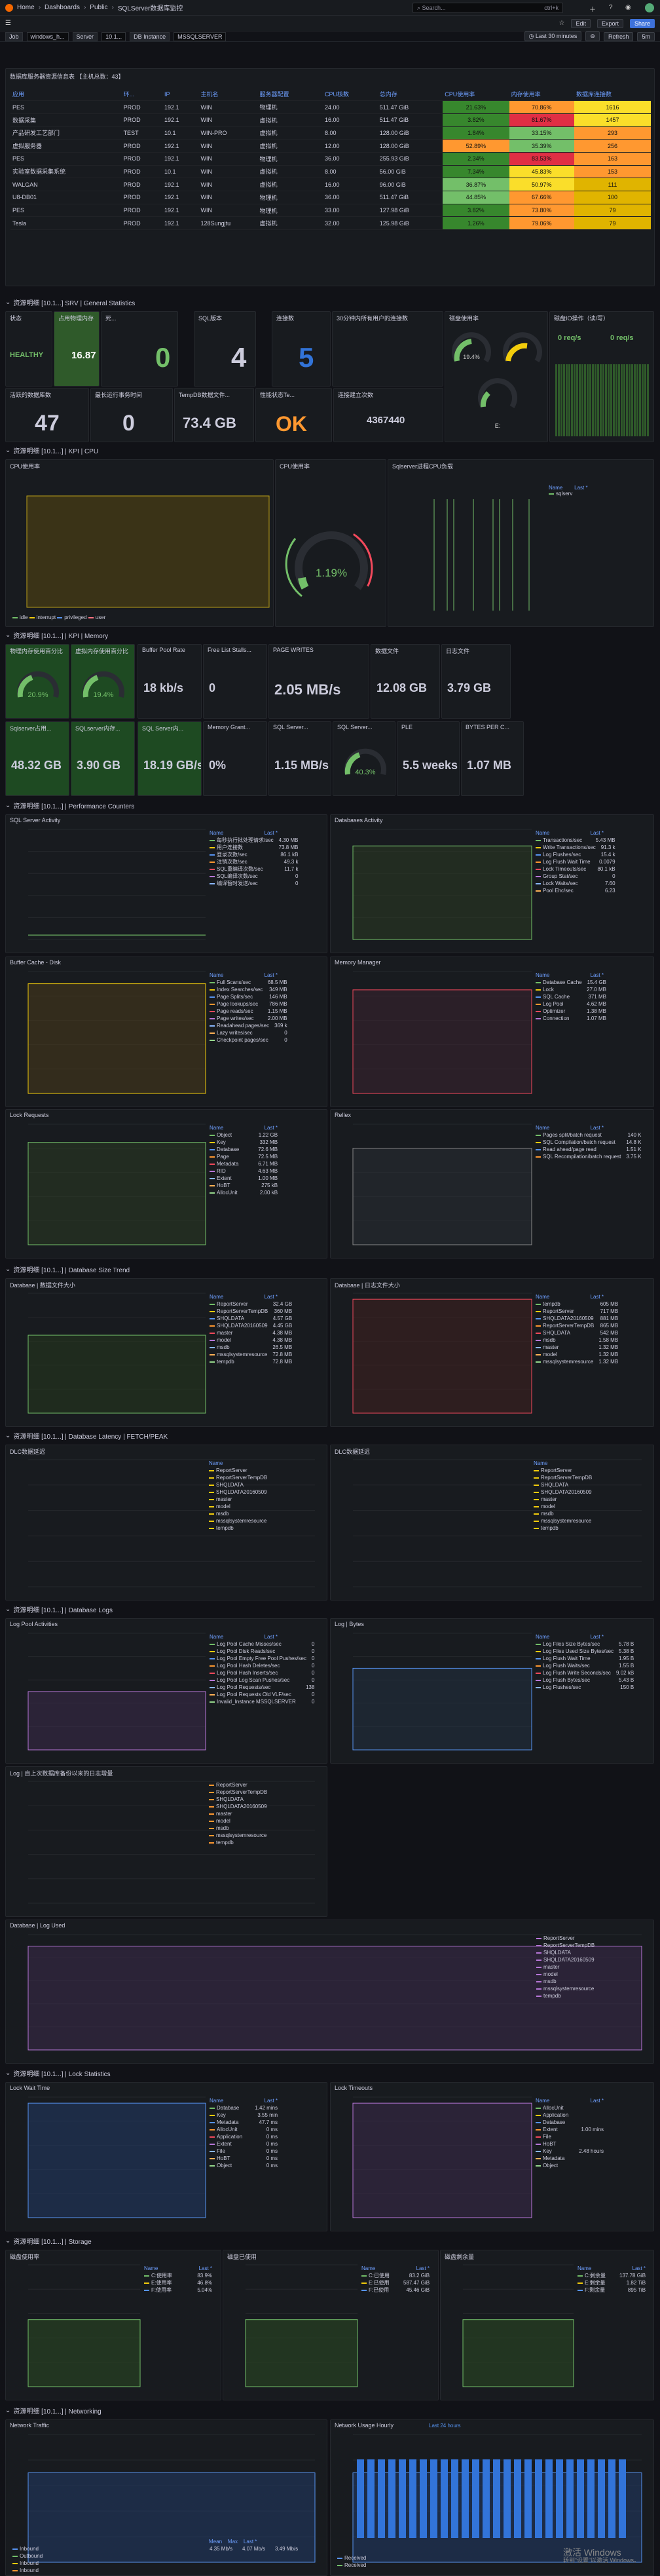 This screenshot has width=660, height=2576. I want to click on legend-item: Pages split/batch request 140 K, so click(588, 1135).